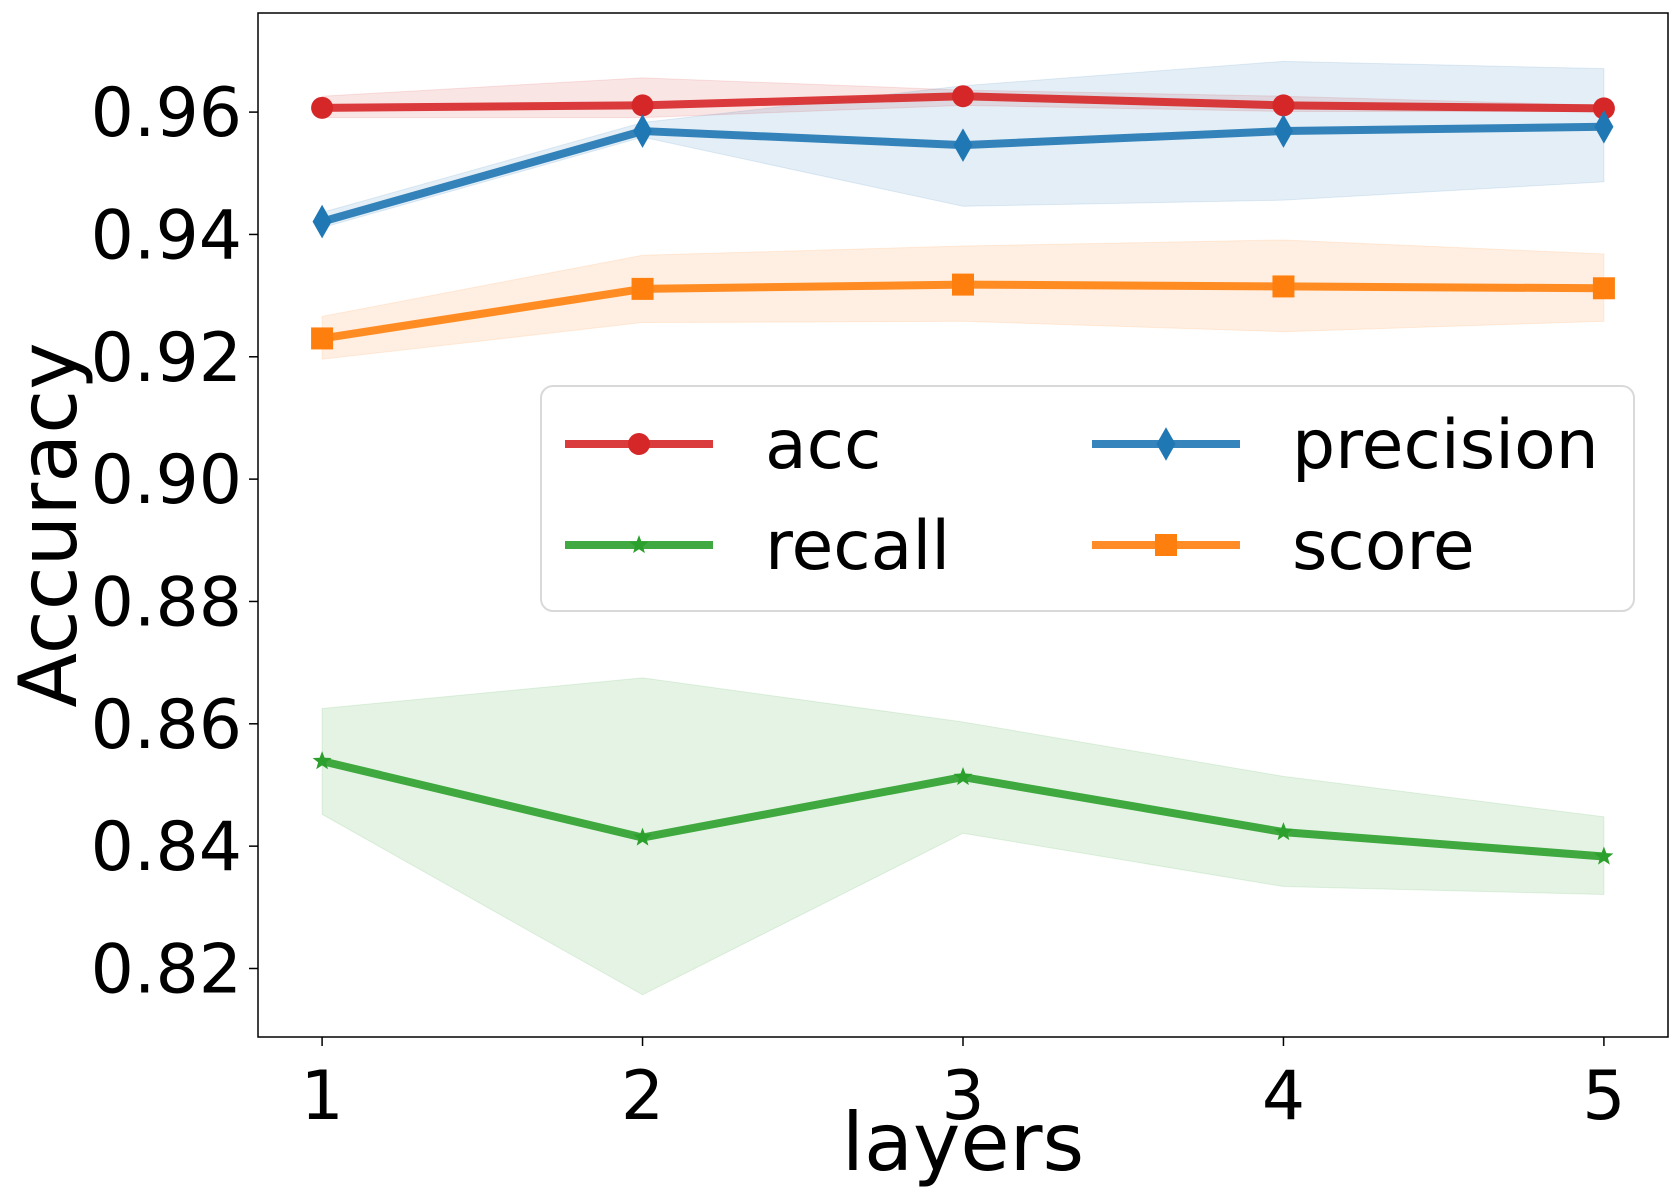  I want to click on y-tick-label: 0.88, so click(166, 602).